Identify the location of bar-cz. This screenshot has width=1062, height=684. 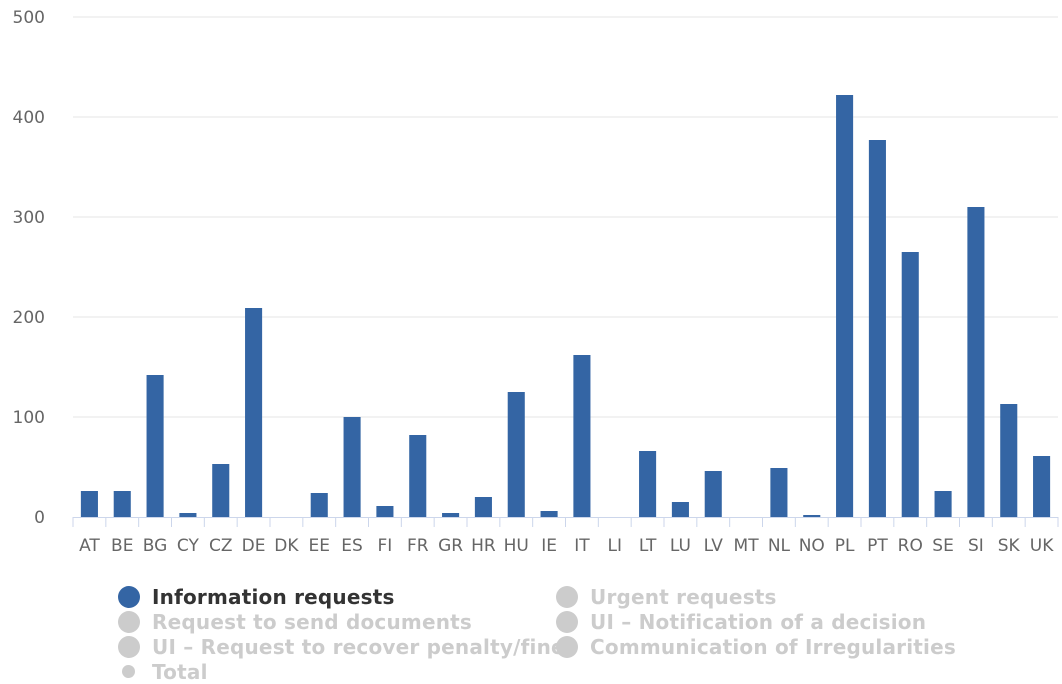
(221, 490).